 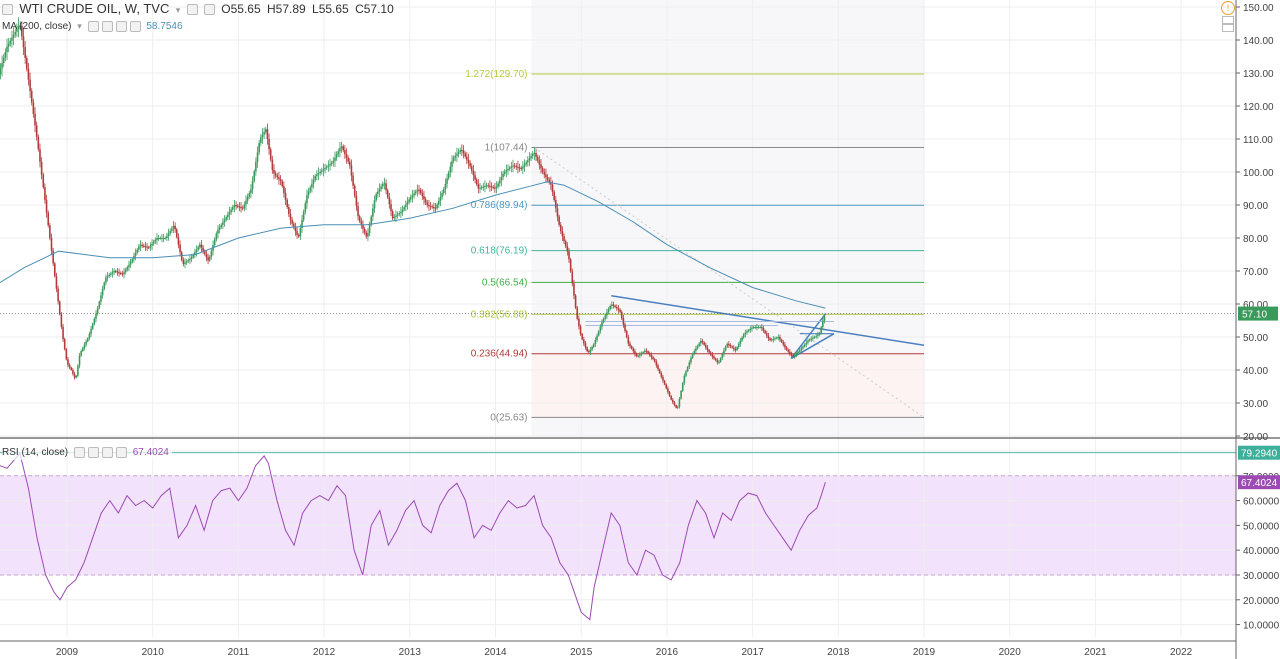 What do you see at coordinates (812, 346) in the screenshot?
I see `trendline-channel-lower` at bounding box center [812, 346].